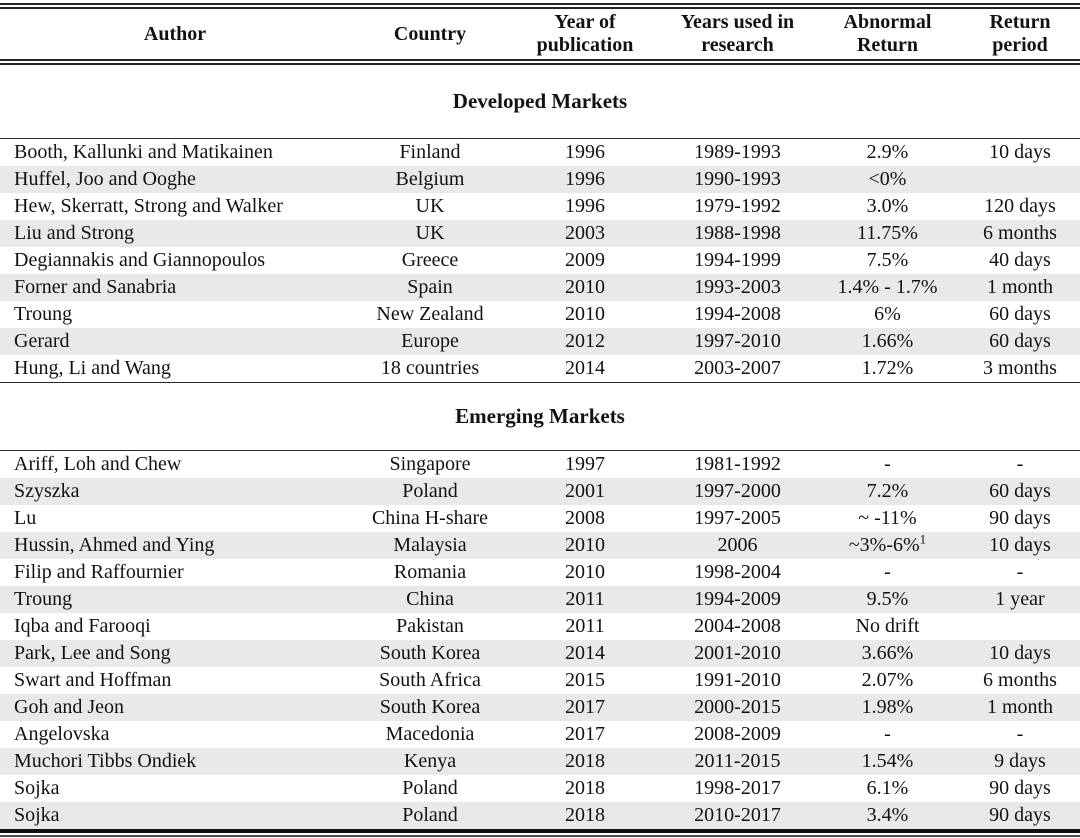 This screenshot has height=838, width=1080. What do you see at coordinates (585, 464) in the screenshot?
I see `cell-year-of-publication: 1997` at bounding box center [585, 464].